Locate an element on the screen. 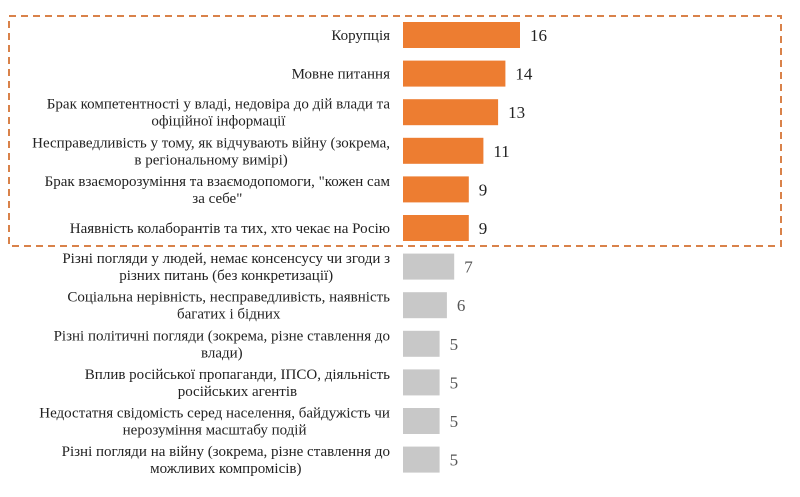 The height and width of the screenshot is (497, 800). data-label: 6 is located at coordinates (461, 305).